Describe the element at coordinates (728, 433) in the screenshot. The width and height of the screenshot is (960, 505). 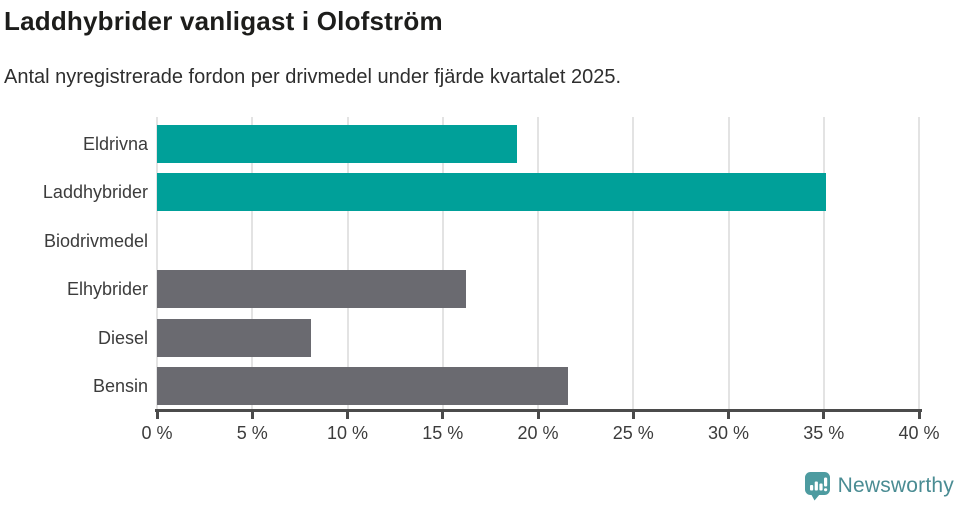
I see `x-axis-tick-label: 30 %` at that location.